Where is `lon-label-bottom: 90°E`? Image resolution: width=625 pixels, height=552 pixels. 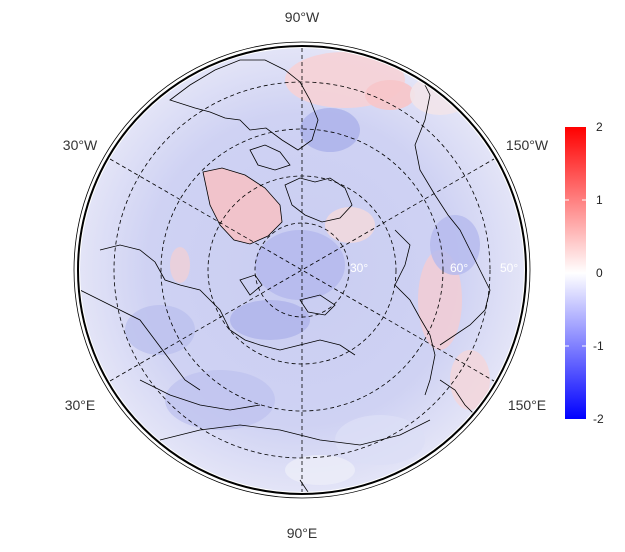
lon-label-bottom: 90°E is located at coordinates (302, 533).